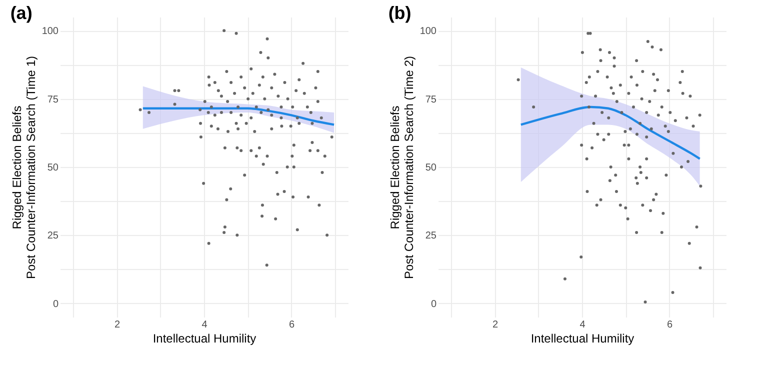  What do you see at coordinates (24, 167) in the screenshot?
I see `y-axis-title: Rigged Election Beliefs Post Counter-Information Search (Time 1)` at bounding box center [24, 167].